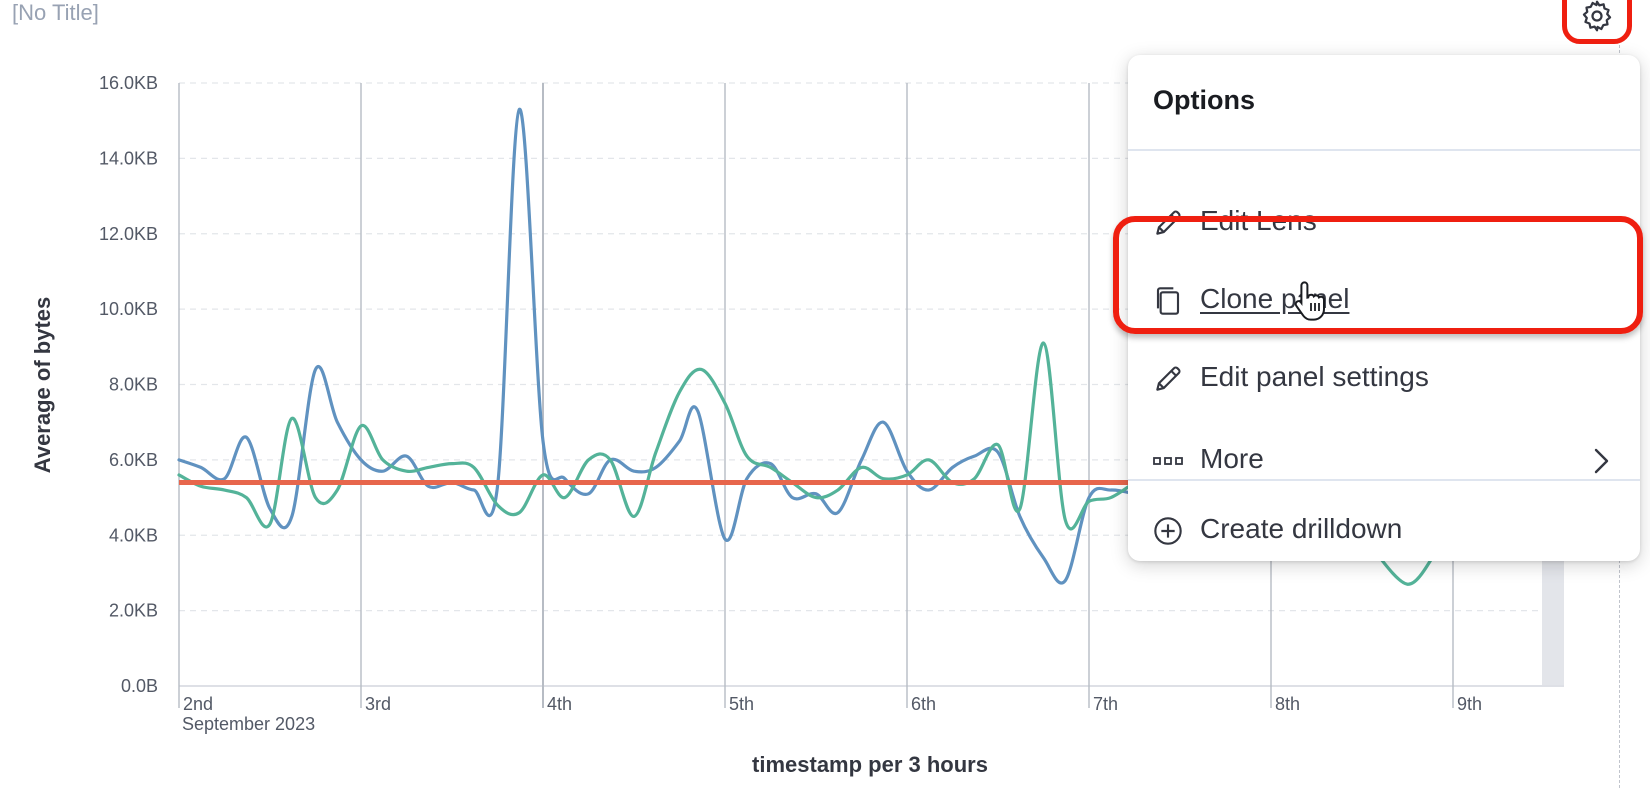 This screenshot has height=788, width=1650. What do you see at coordinates (128, 309) in the screenshot?
I see `y-tick-label: 10.0KB` at bounding box center [128, 309].